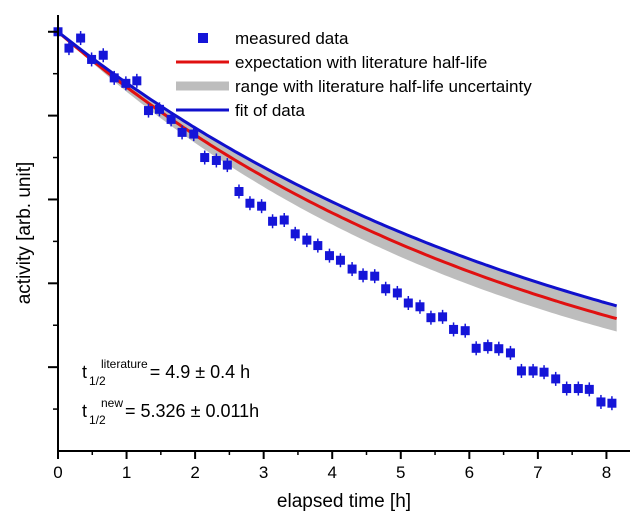 This screenshot has width=641, height=517. I want to click on legend-swatch-marker, so click(203, 38).